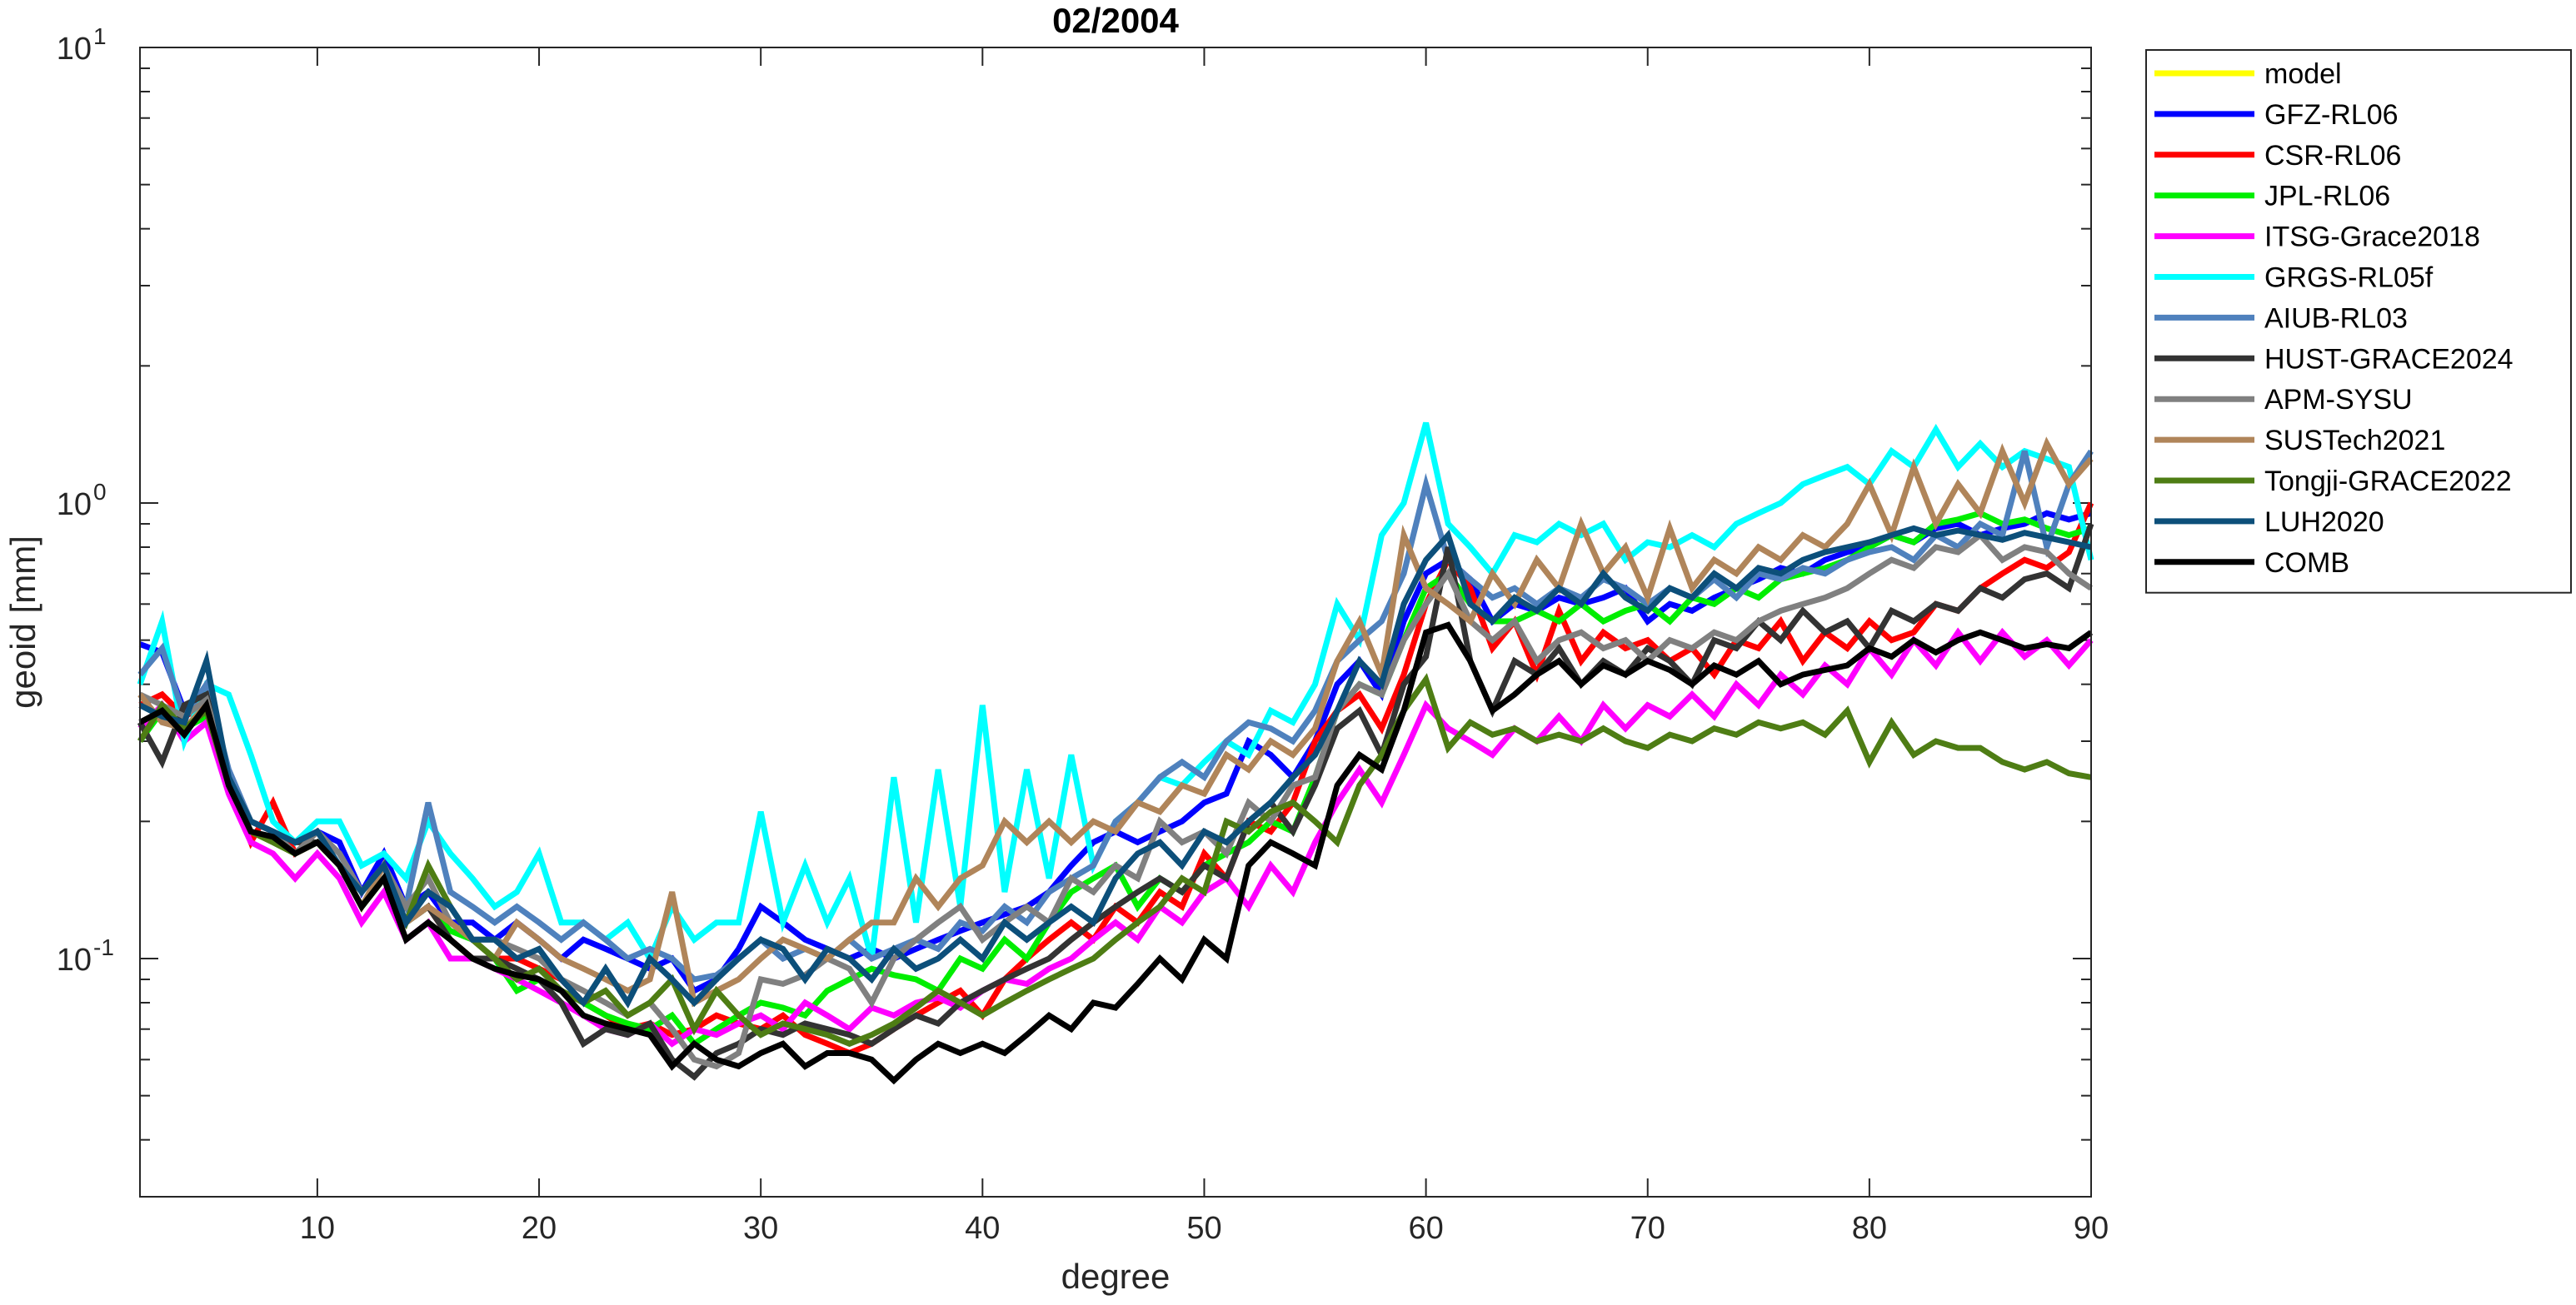 The image size is (2576, 1305). Describe the element at coordinates (2327, 196) in the screenshot. I see `legend-label: JPL-RL06` at that location.